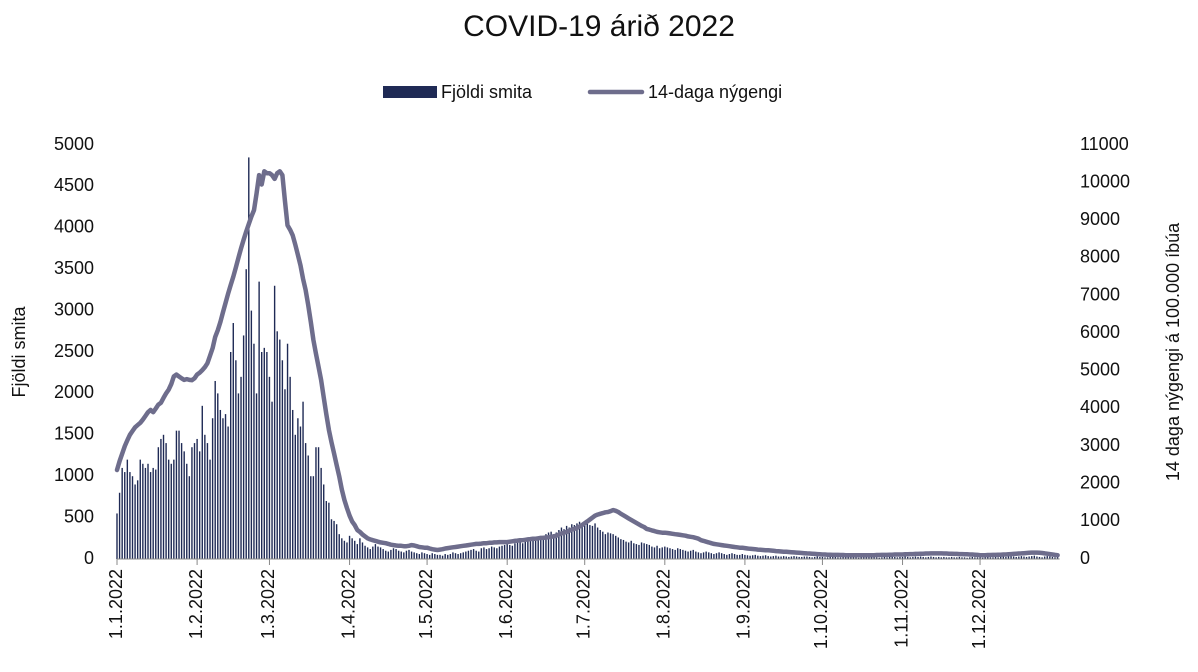  What do you see at coordinates (1100, 520) in the screenshot?
I see `y2-tick-label: 1000` at bounding box center [1100, 520].